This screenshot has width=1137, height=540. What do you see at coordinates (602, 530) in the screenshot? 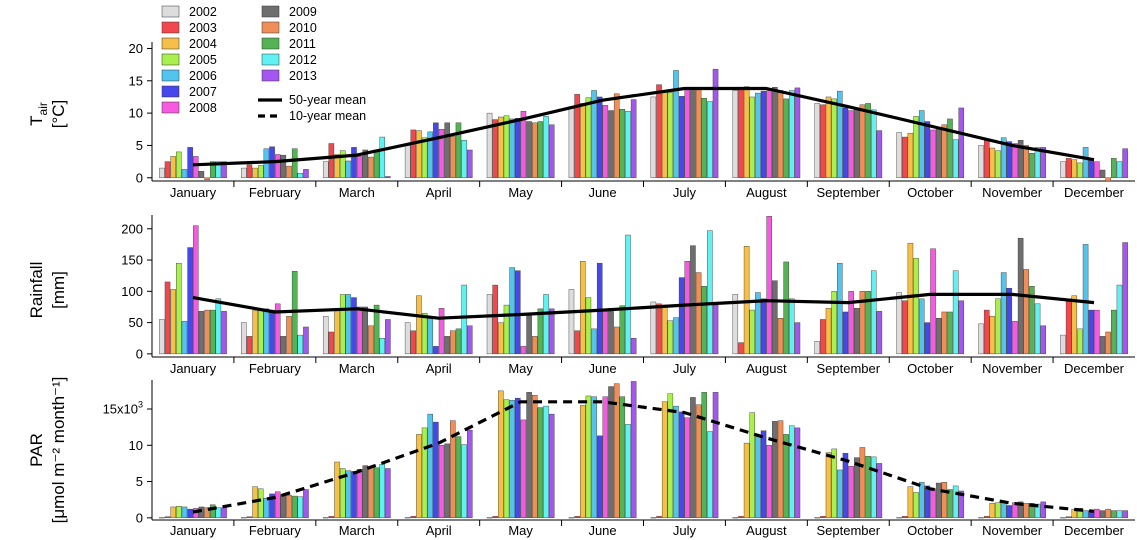
I see `par-month-label: June` at bounding box center [602, 530].